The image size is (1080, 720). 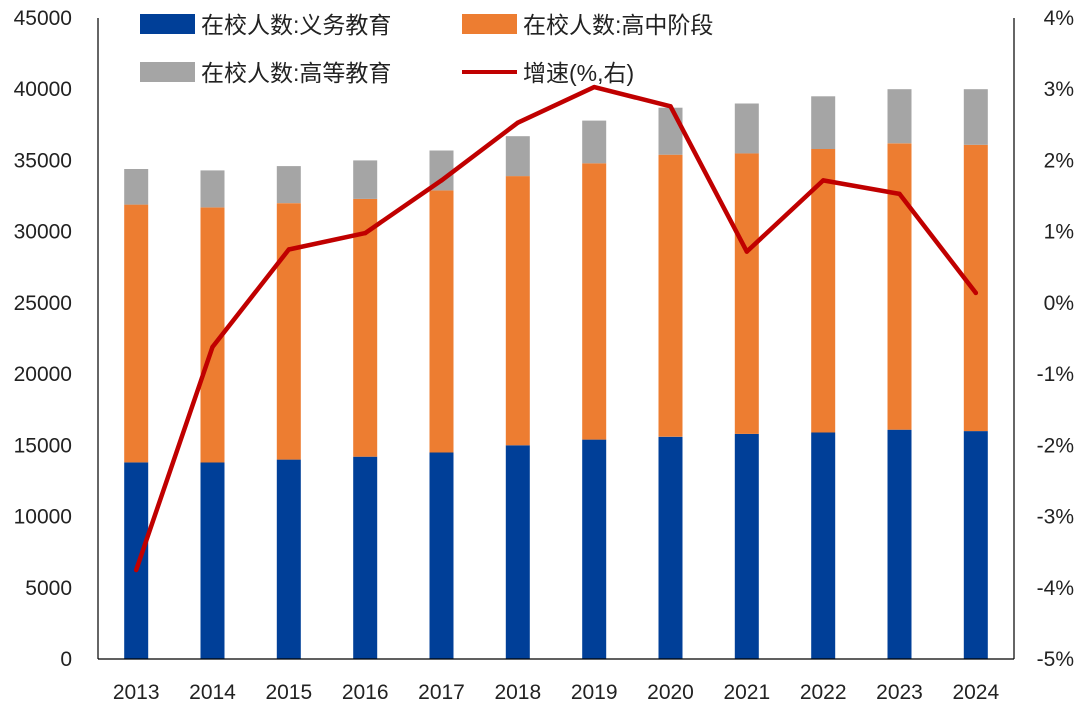 What do you see at coordinates (899, 692) in the screenshot?
I see `x-tick-label-2023: 2023` at bounding box center [899, 692].